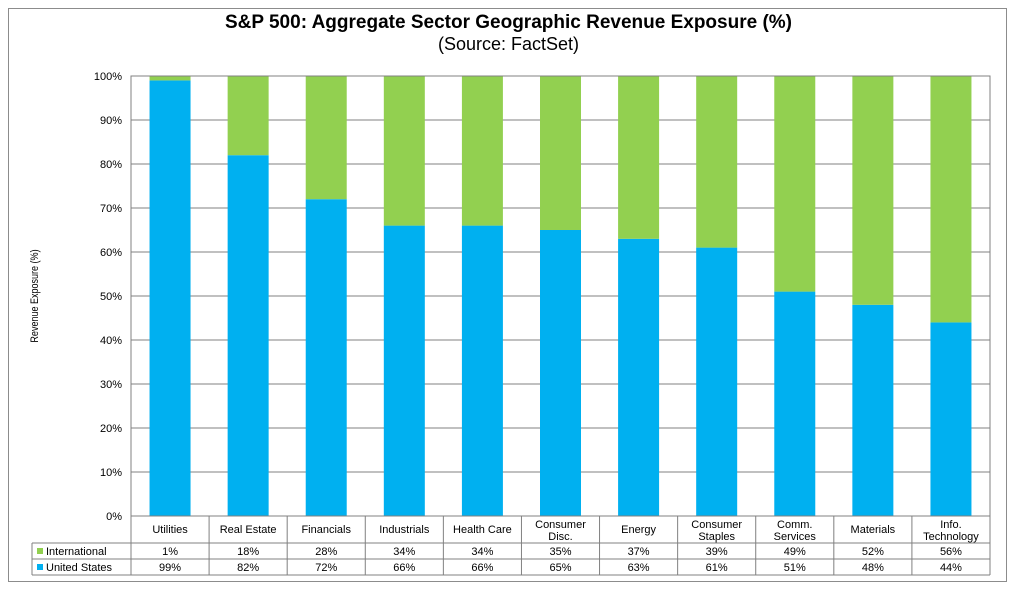 Image resolution: width=1017 pixels, height=589 pixels. What do you see at coordinates (508, 44) in the screenshot?
I see `chart-subtitle: (Source: FactSet)` at bounding box center [508, 44].